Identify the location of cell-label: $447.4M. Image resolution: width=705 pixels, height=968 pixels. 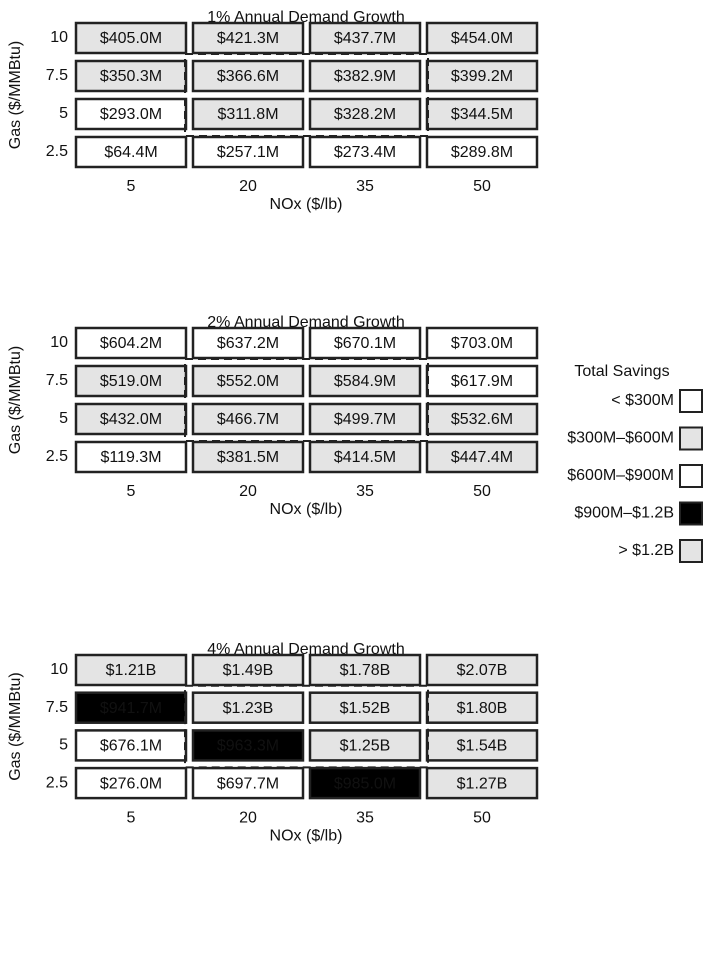
(482, 457).